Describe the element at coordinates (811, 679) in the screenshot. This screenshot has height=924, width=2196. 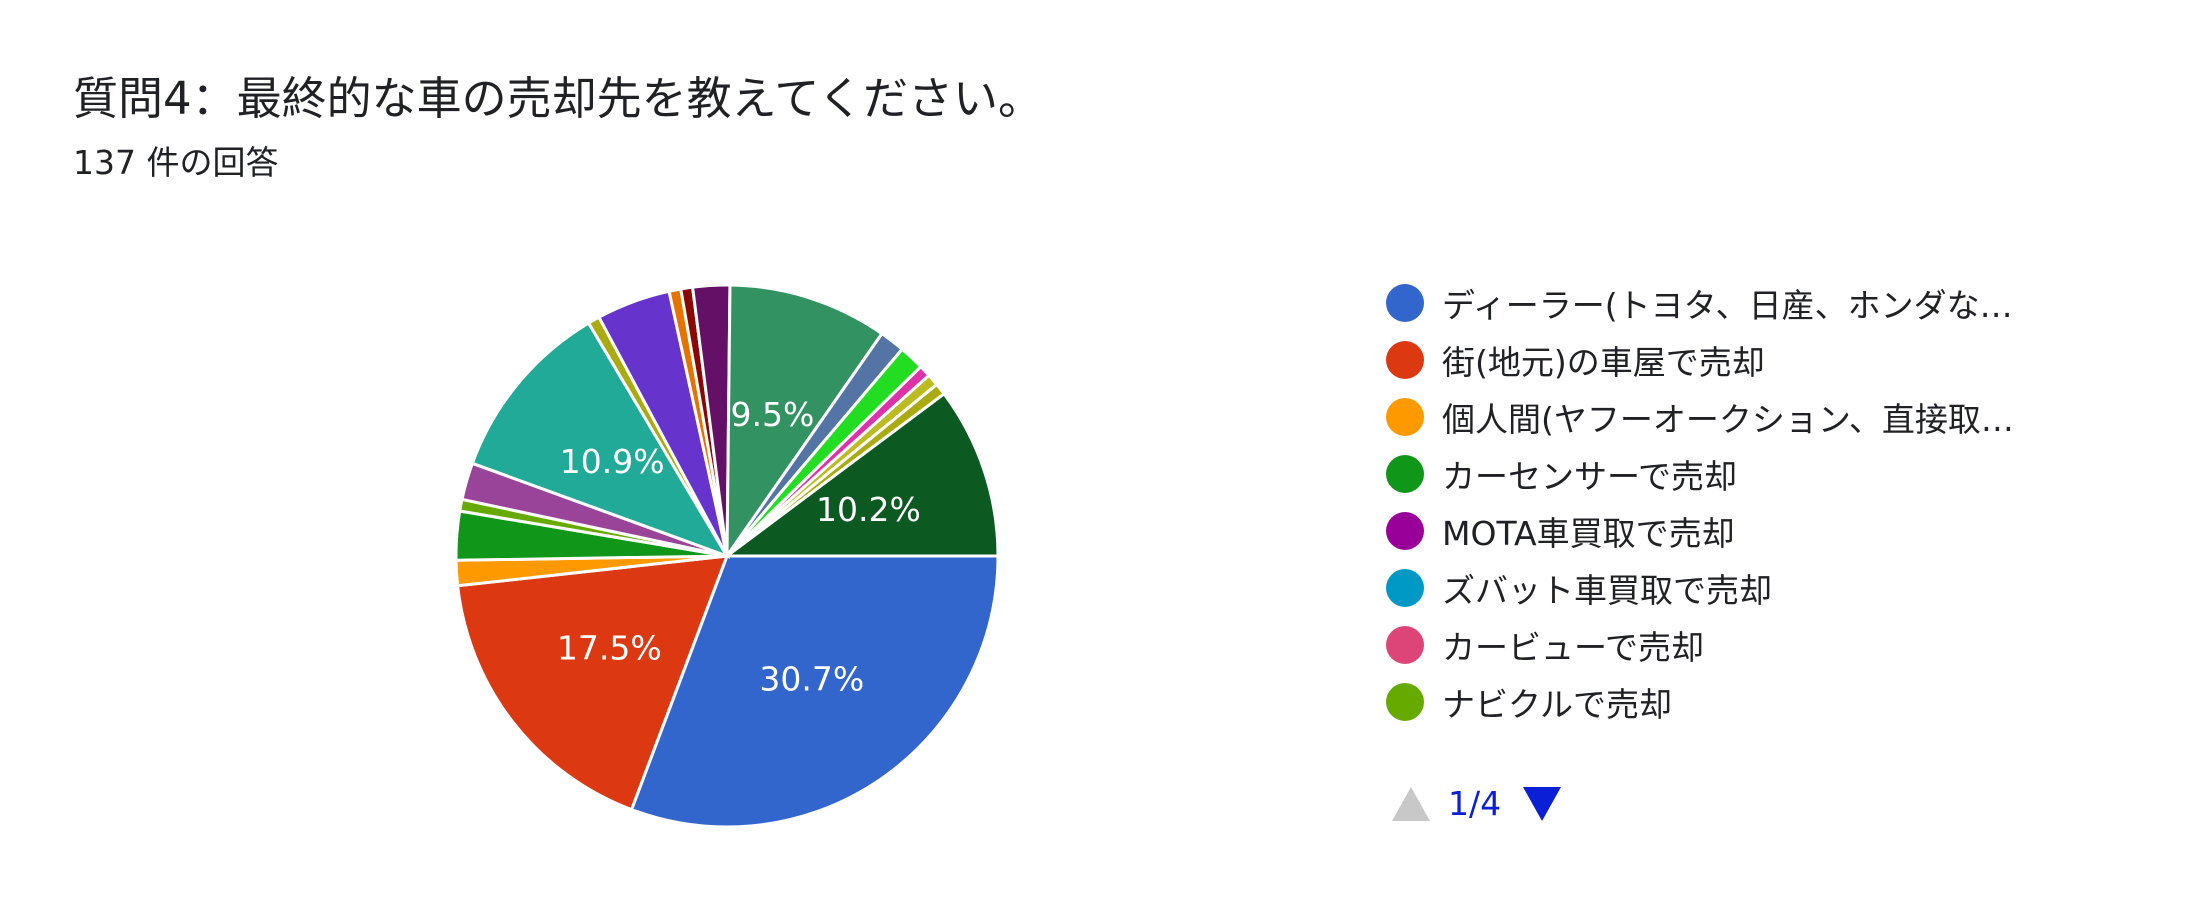
I see `slice-label-0: 30.7%` at that location.